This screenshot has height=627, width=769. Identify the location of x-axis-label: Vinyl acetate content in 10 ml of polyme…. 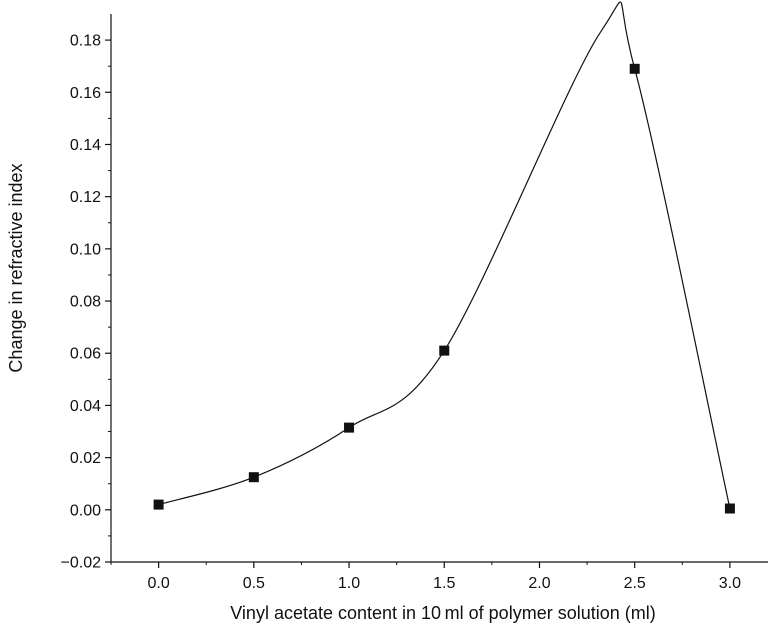
(442, 613).